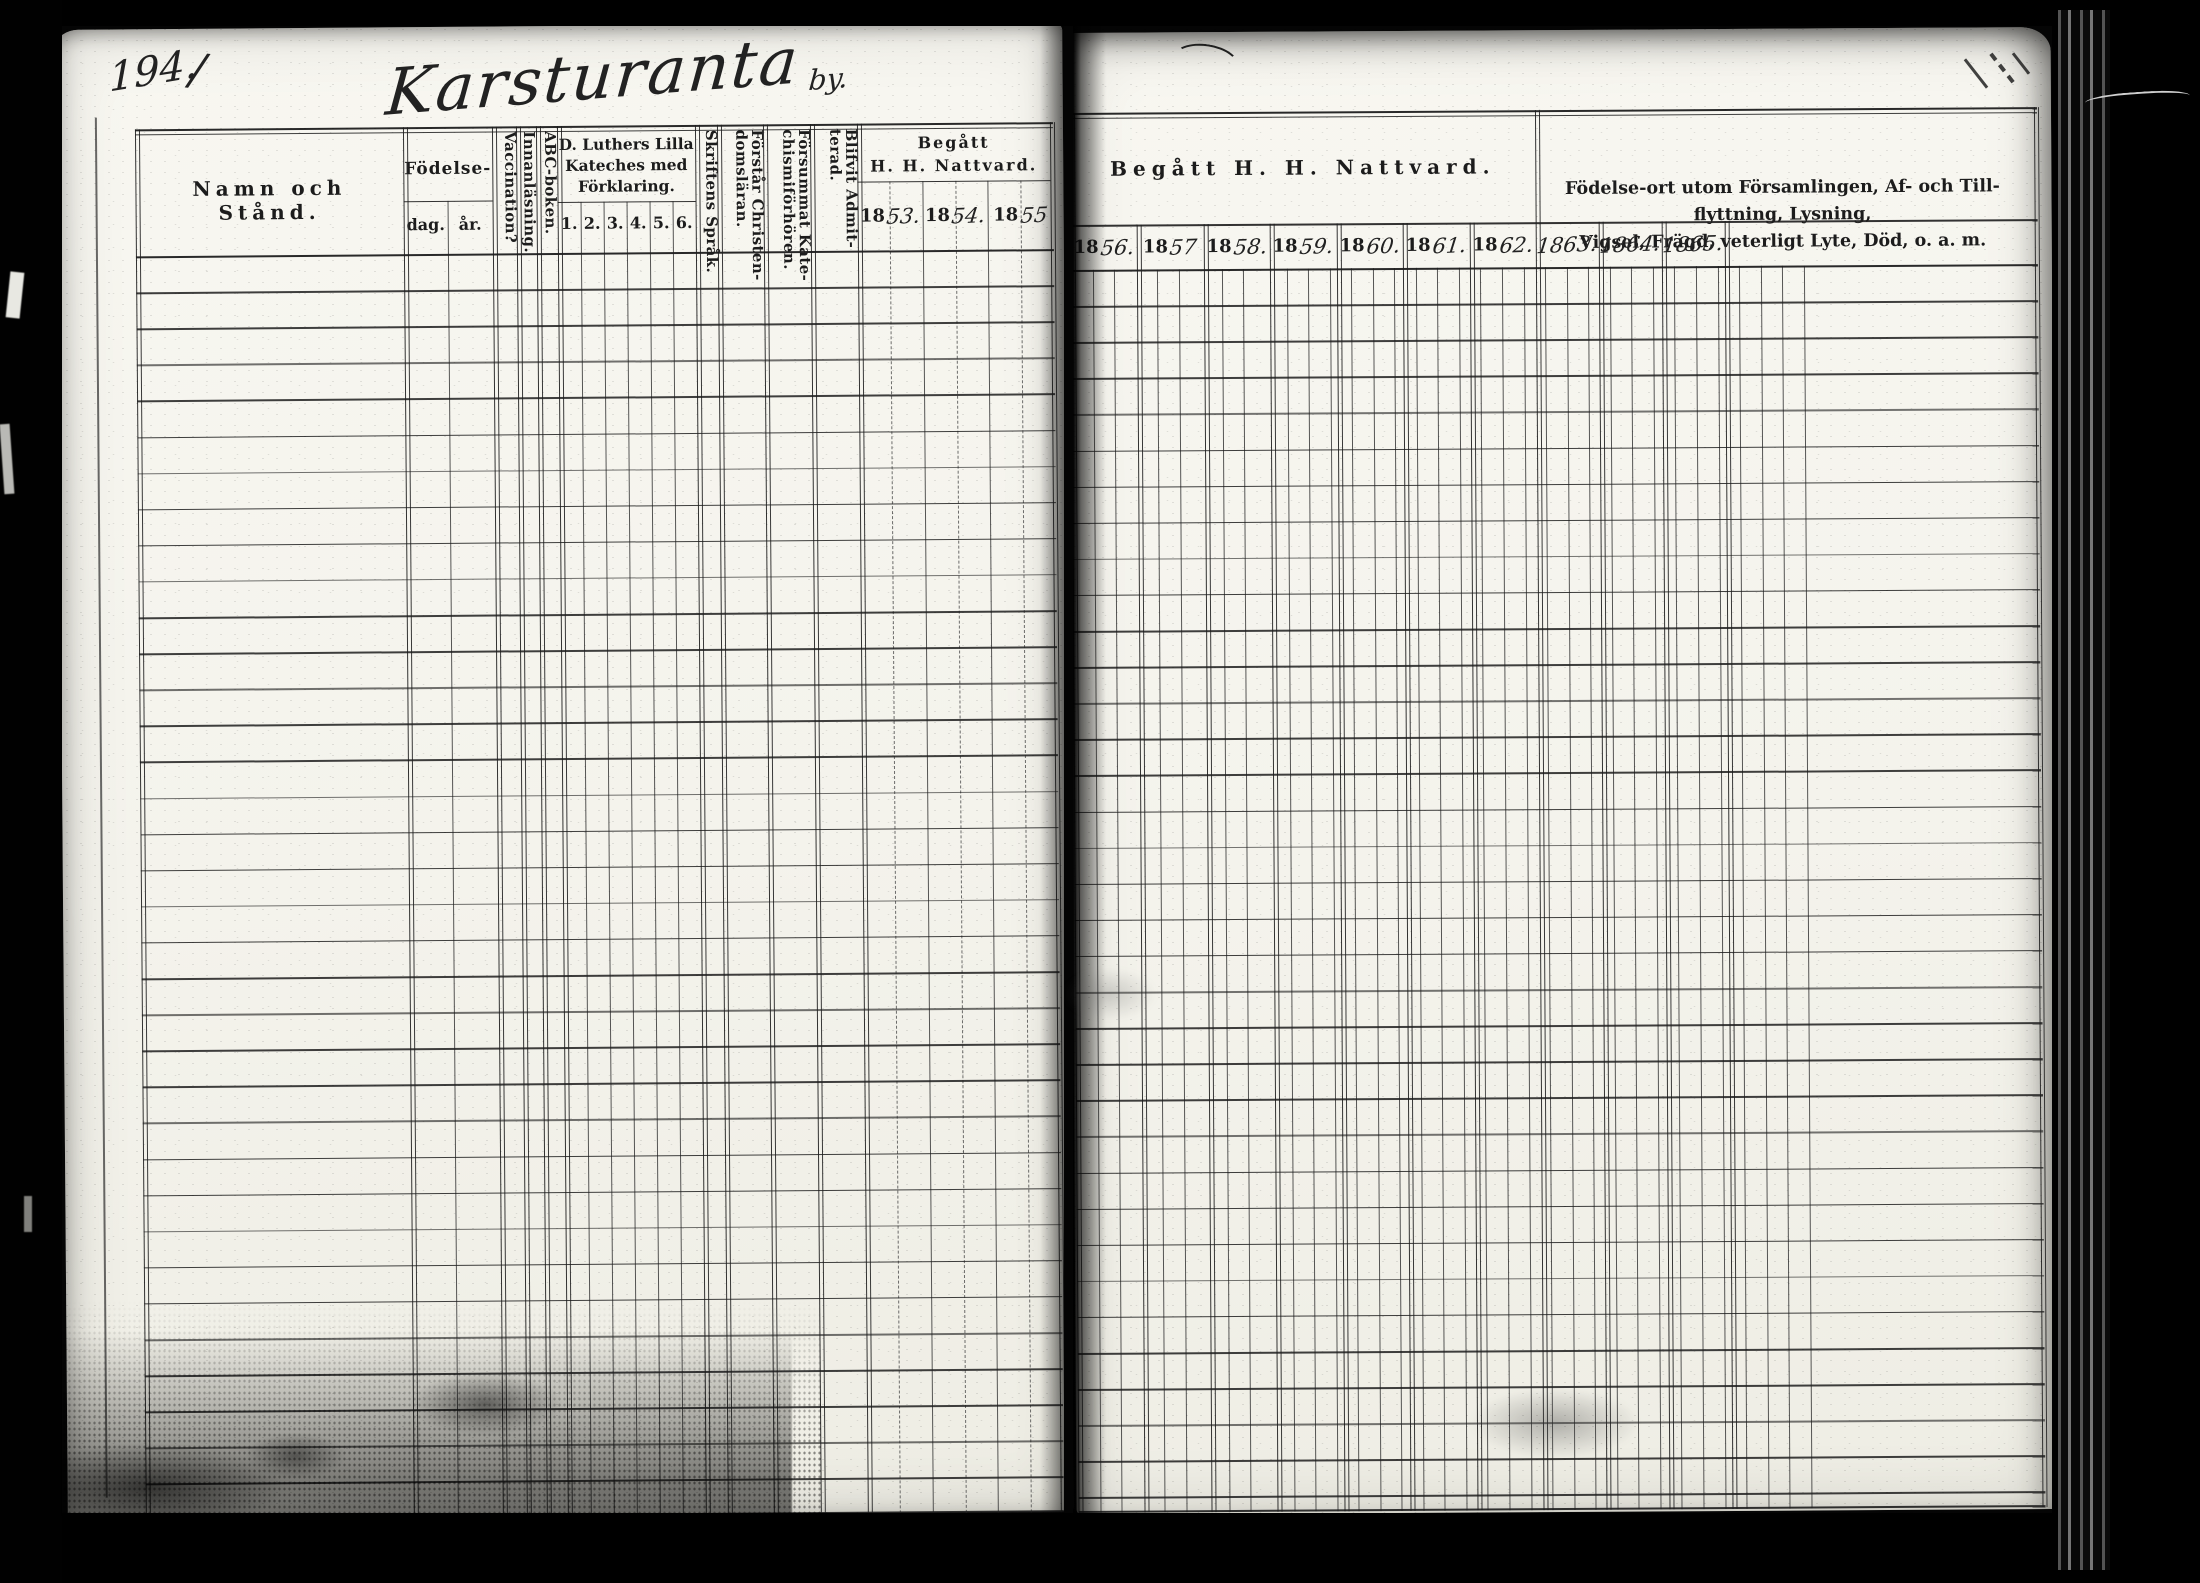 The height and width of the screenshot is (1583, 2200). Describe the element at coordinates (1630, 243) in the screenshot. I see `communion-year-cell-1864: 1864.` at that location.